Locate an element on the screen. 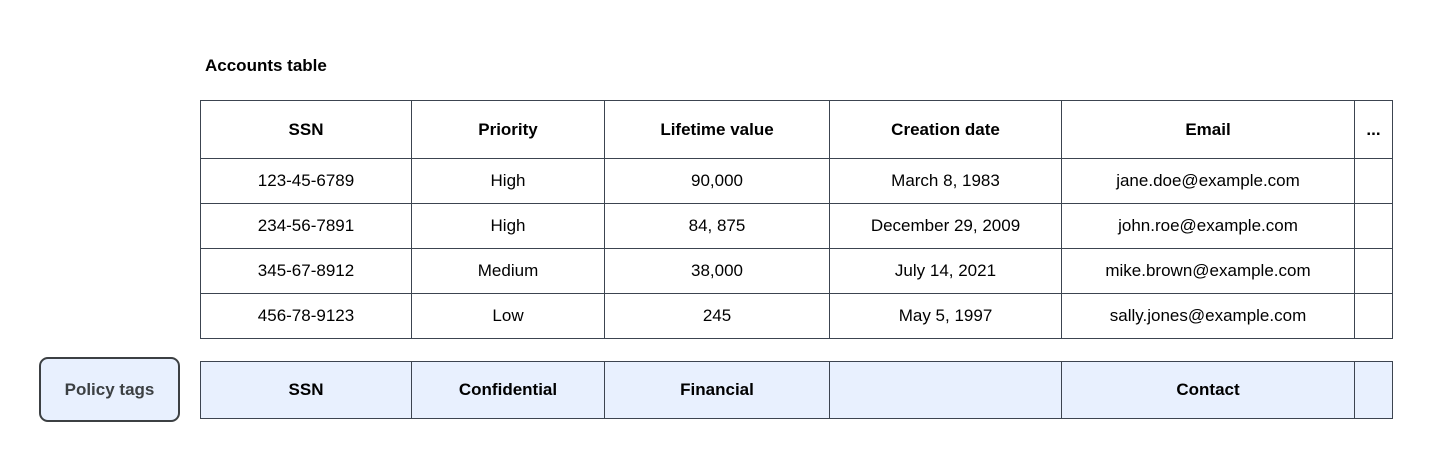 The image size is (1432, 460). cell-creation-date: July 14, 2021 is located at coordinates (945, 271).